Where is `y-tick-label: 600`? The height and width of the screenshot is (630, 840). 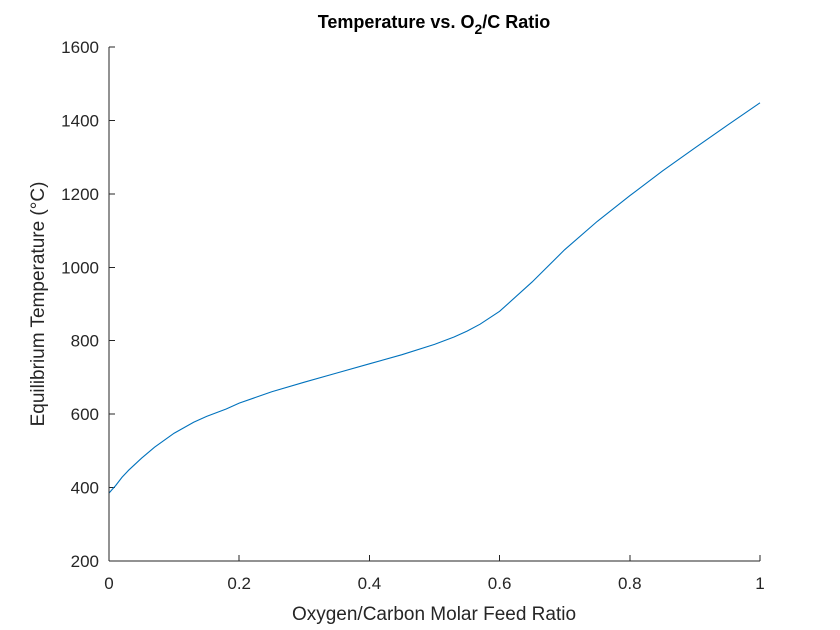 y-tick-label: 600 is located at coordinates (85, 414).